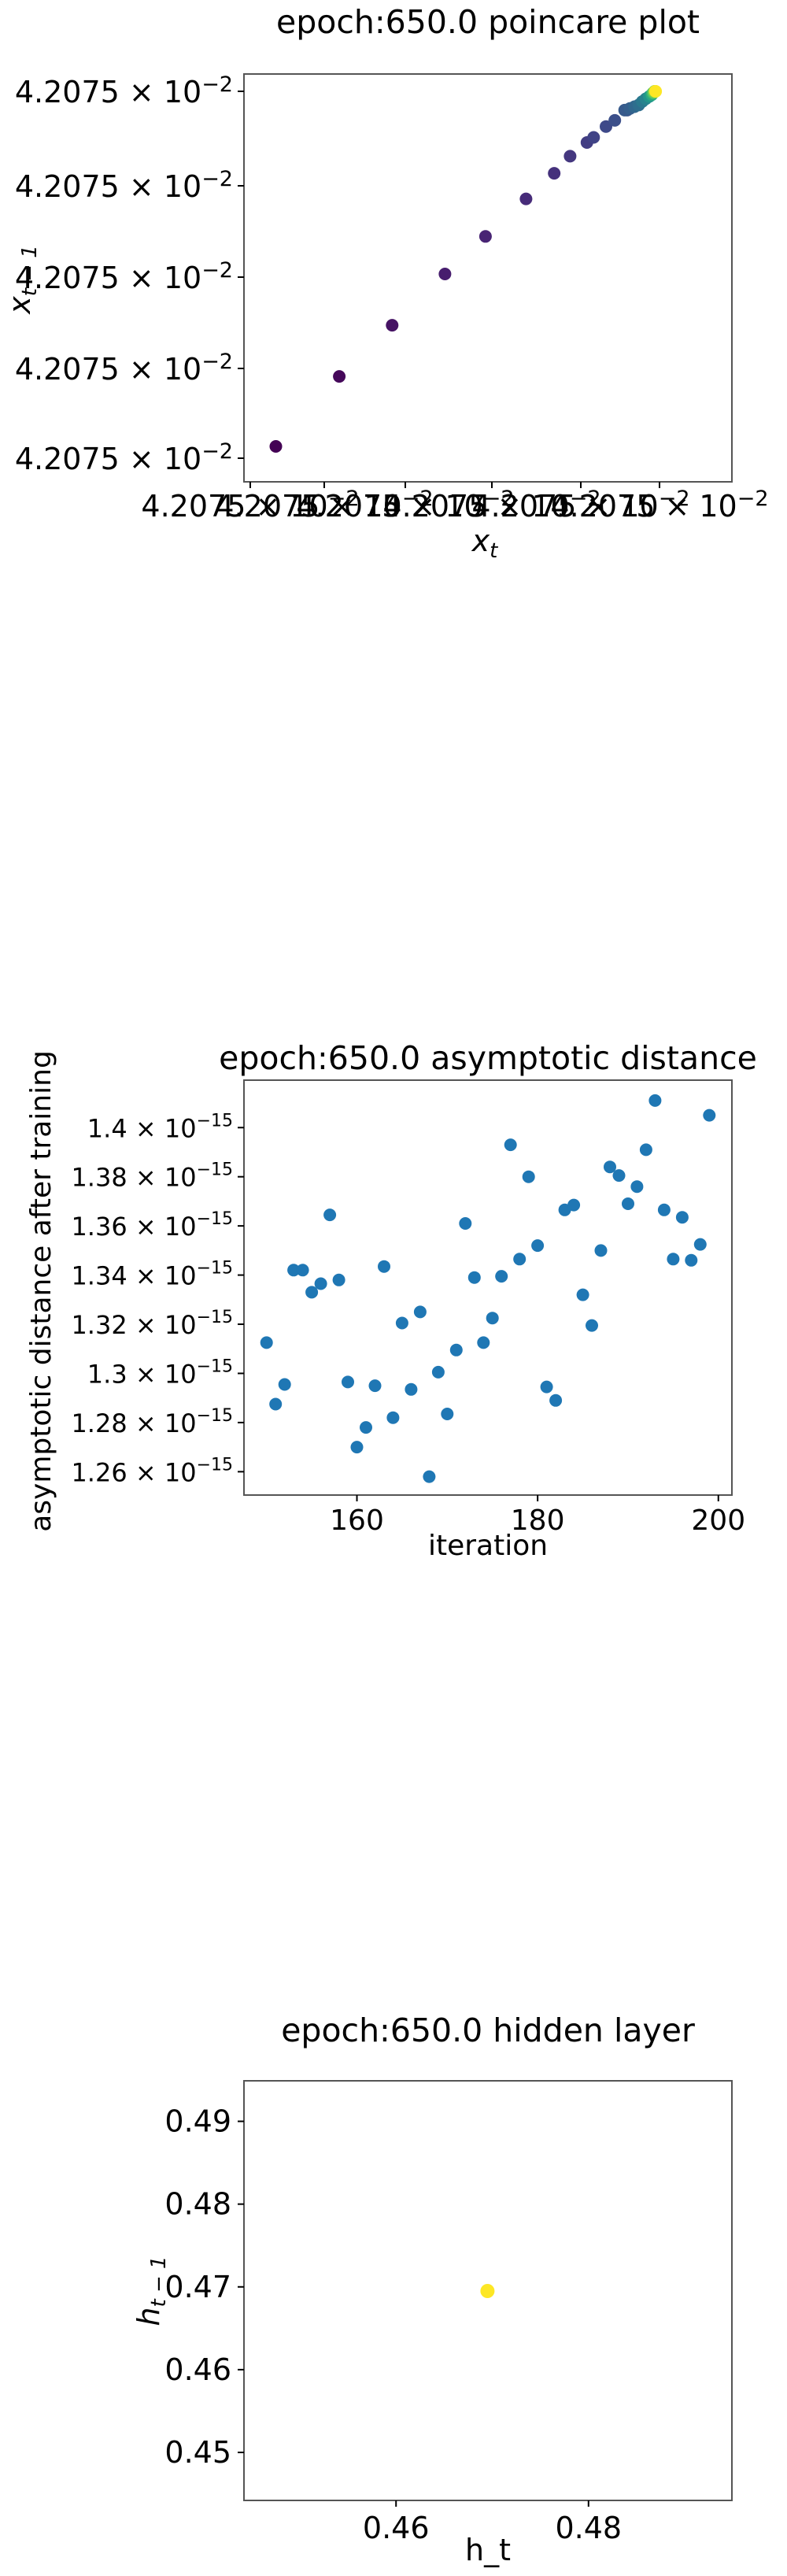  Describe the element at coordinates (197, 2287) in the screenshot. I see `hidden-layer-y-tick-label: 0.47` at that location.